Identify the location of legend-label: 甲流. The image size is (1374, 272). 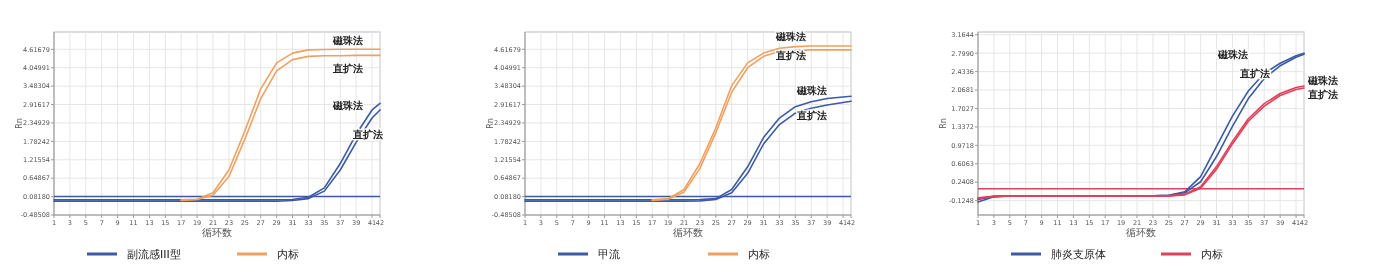
(609, 254).